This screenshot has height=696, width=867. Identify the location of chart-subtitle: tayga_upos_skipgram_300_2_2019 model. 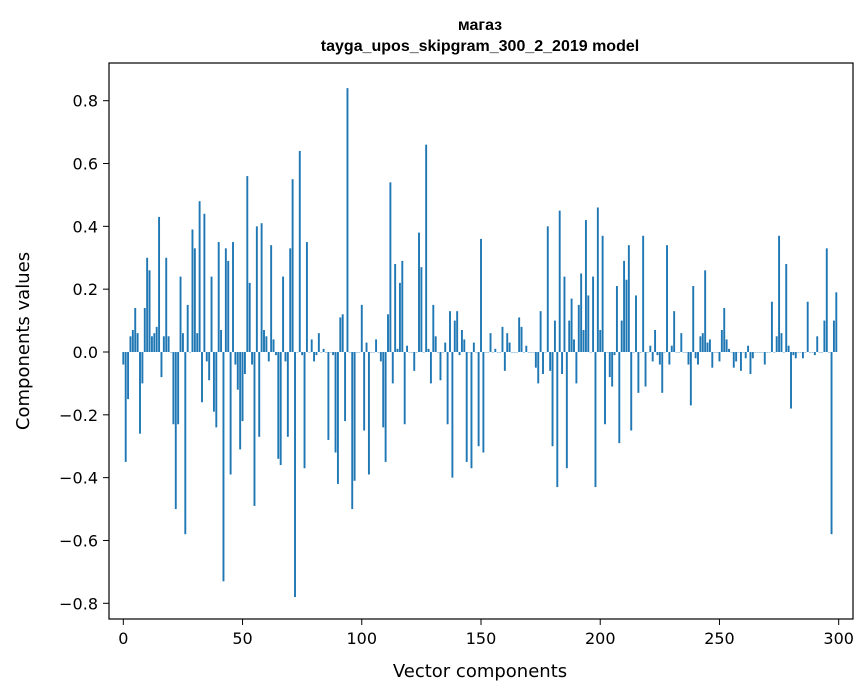
(480, 46).